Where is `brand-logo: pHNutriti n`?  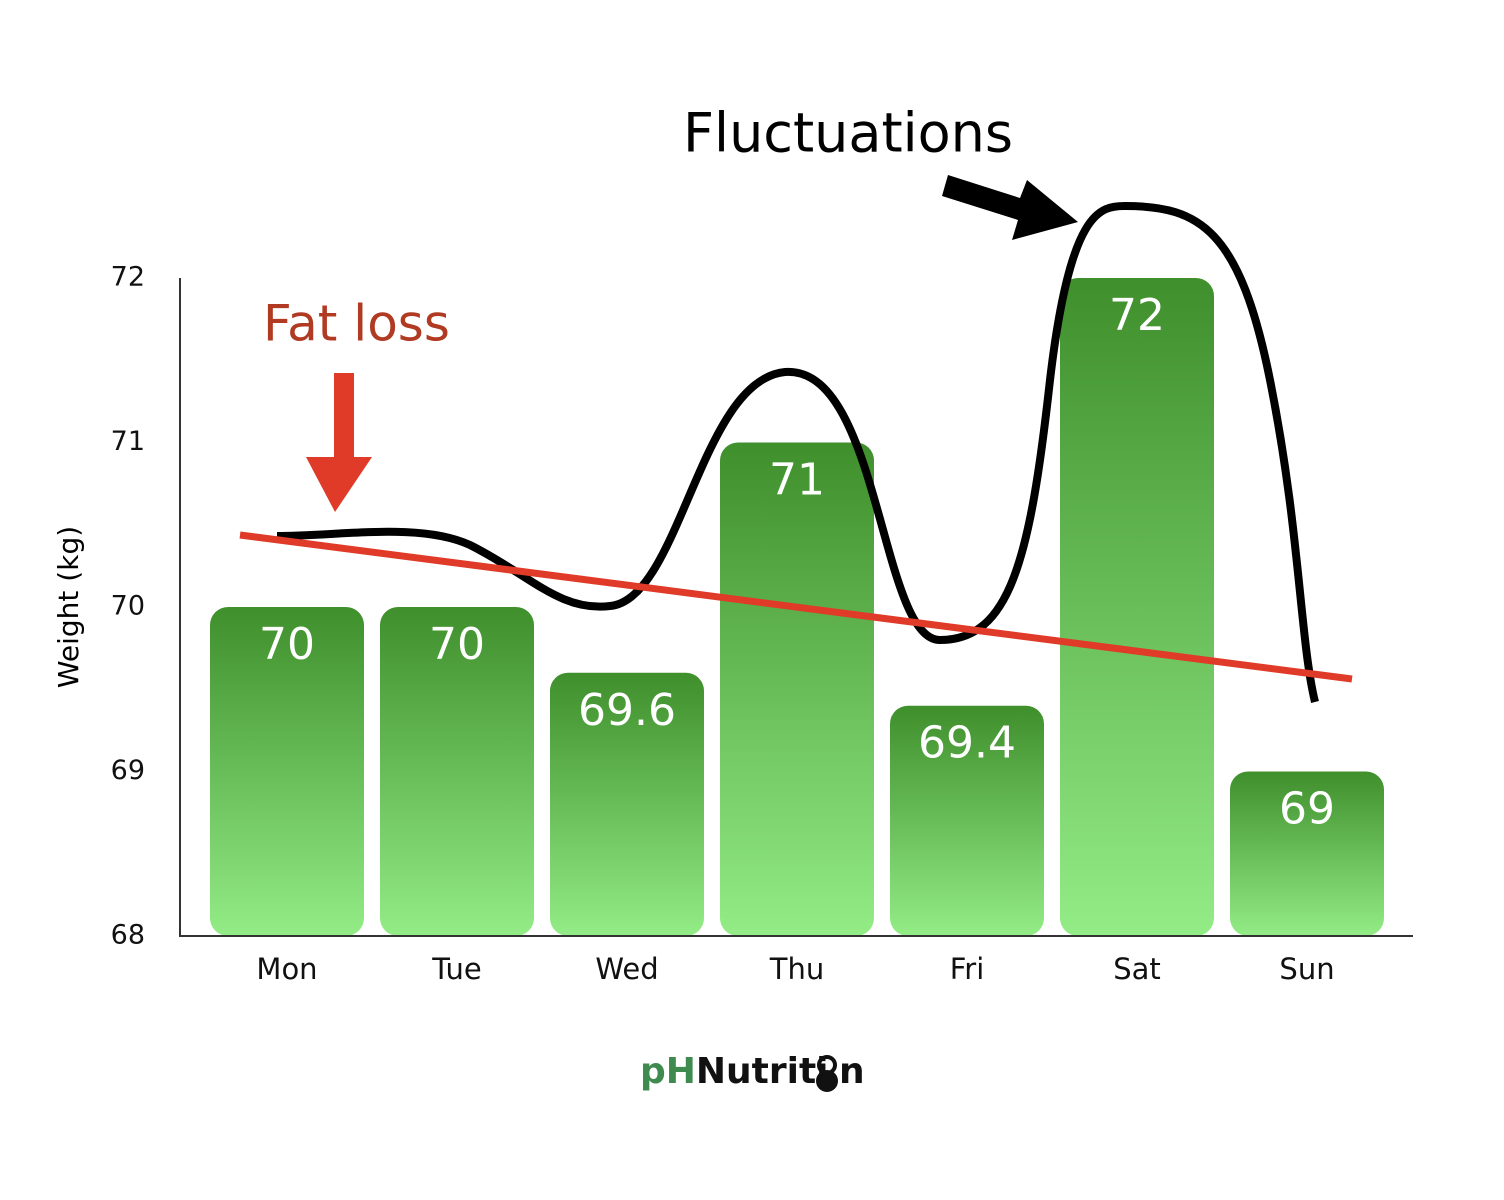
brand-logo: pHNutriti n is located at coordinates (752, 1071).